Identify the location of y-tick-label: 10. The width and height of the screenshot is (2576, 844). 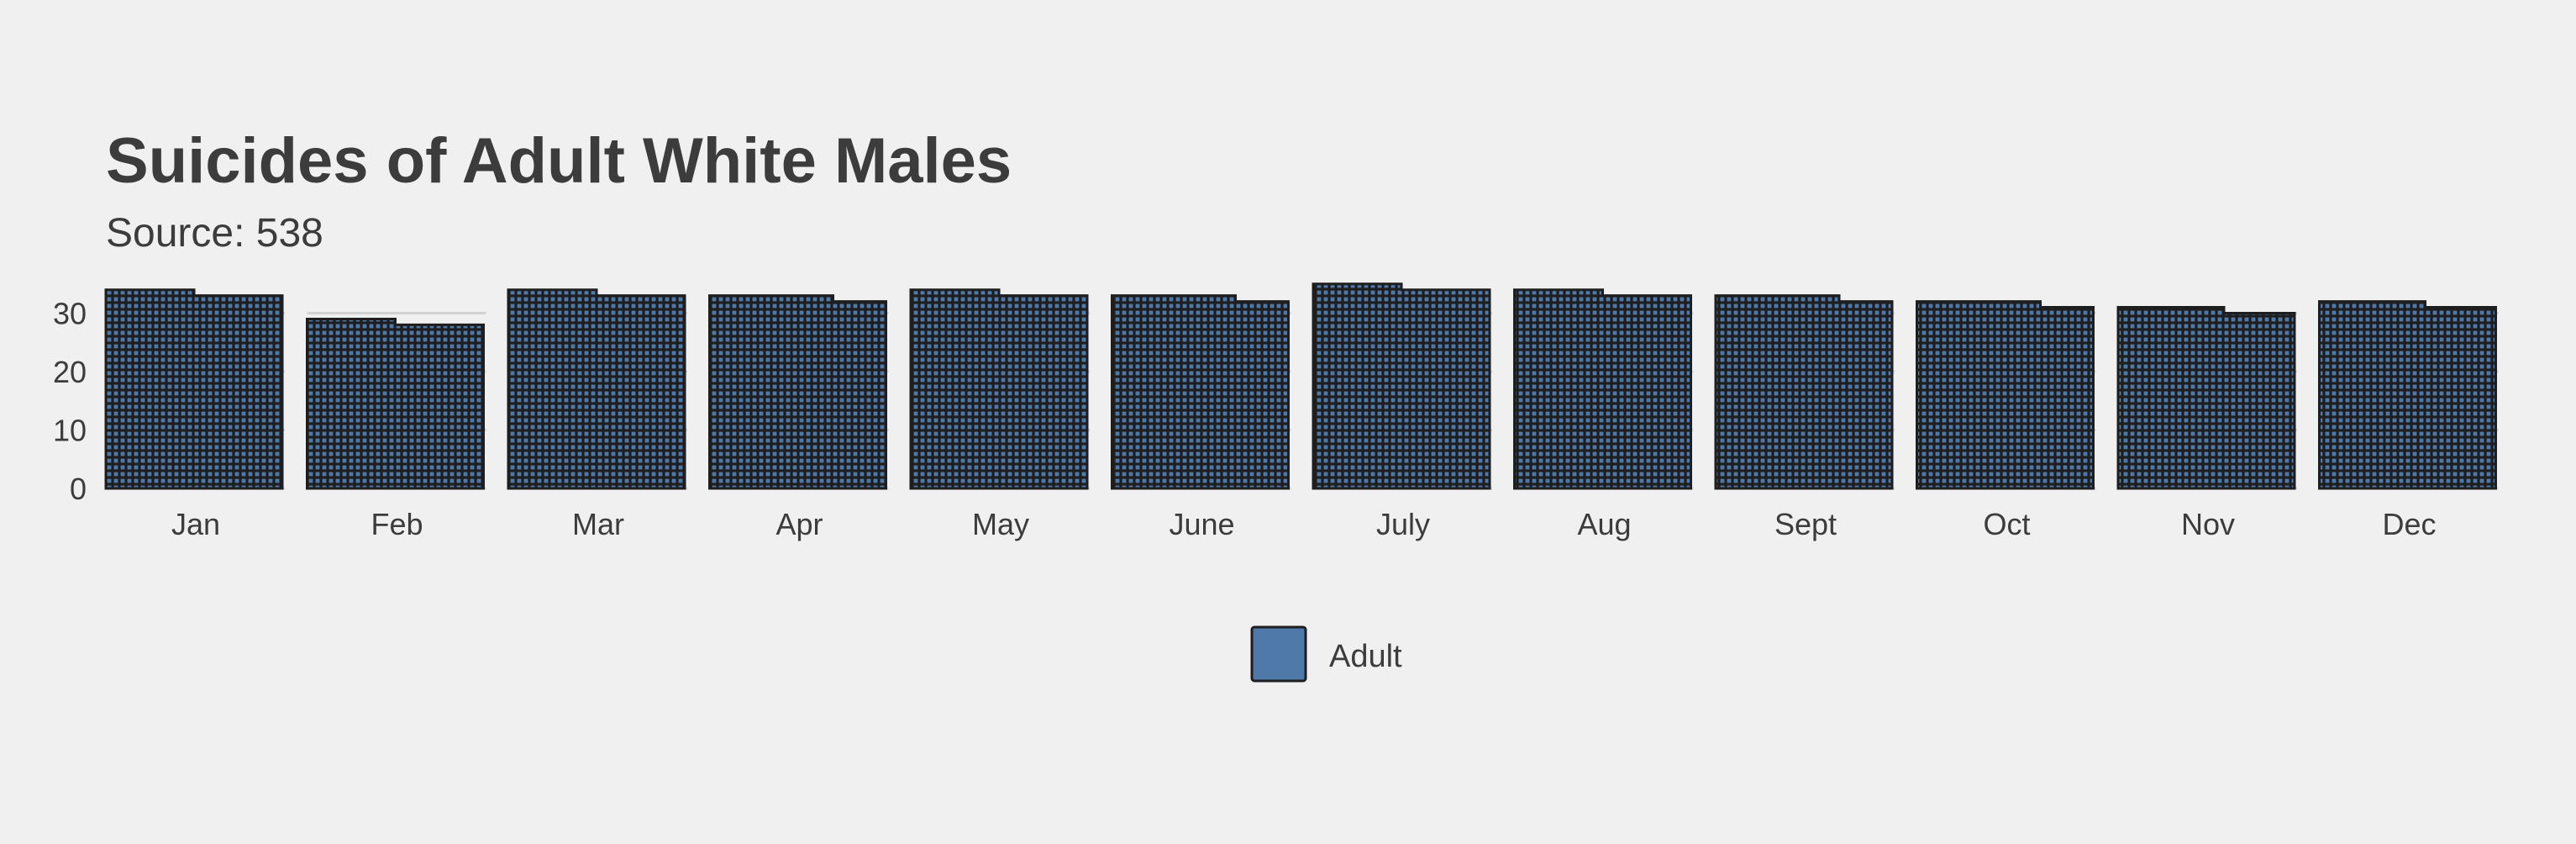
(70, 431).